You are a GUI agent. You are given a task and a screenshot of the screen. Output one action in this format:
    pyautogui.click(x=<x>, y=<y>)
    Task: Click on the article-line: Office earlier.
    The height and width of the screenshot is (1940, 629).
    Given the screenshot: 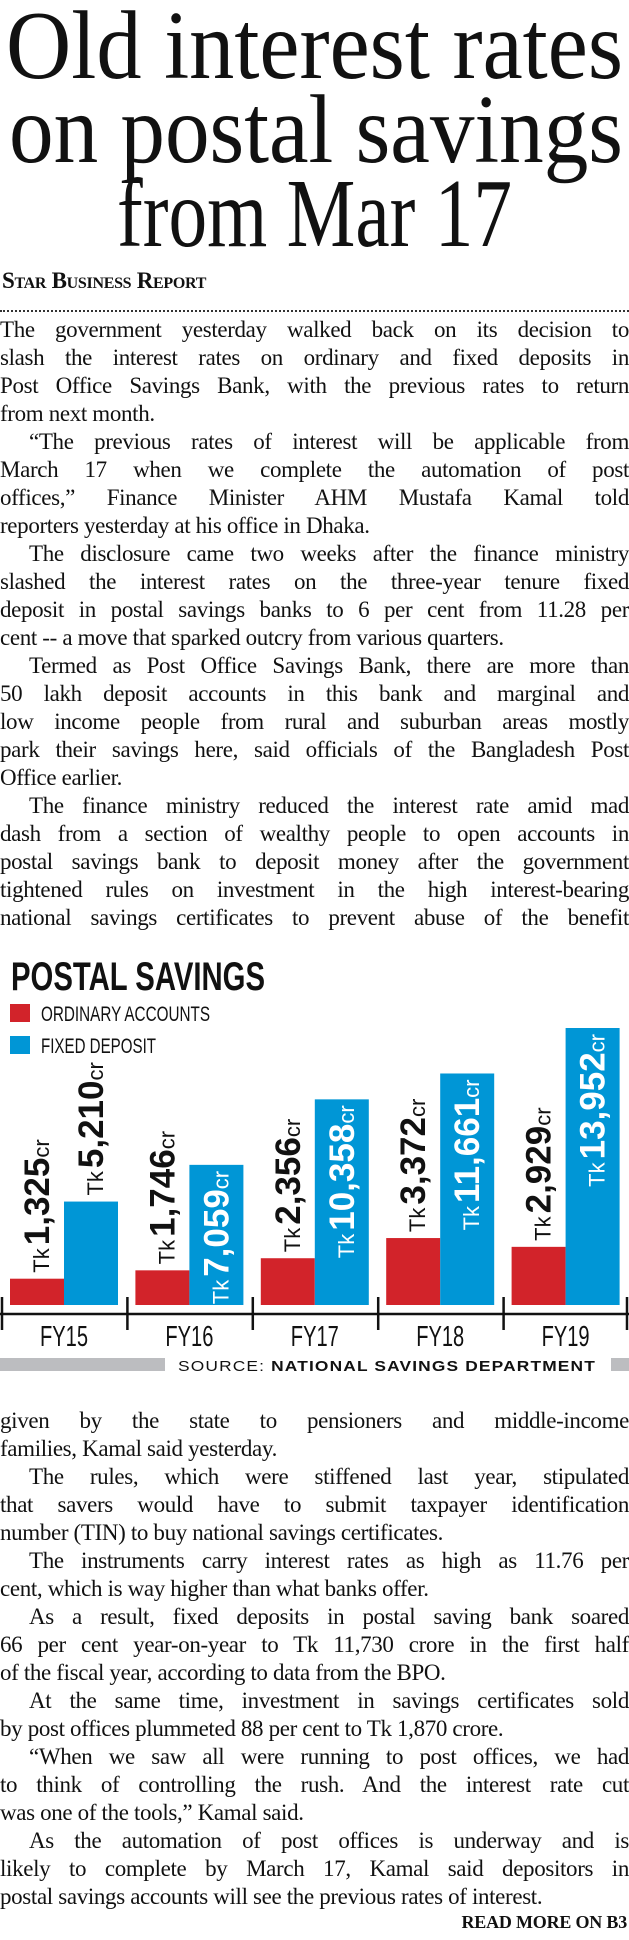 What is the action you would take?
    pyautogui.click(x=61, y=777)
    